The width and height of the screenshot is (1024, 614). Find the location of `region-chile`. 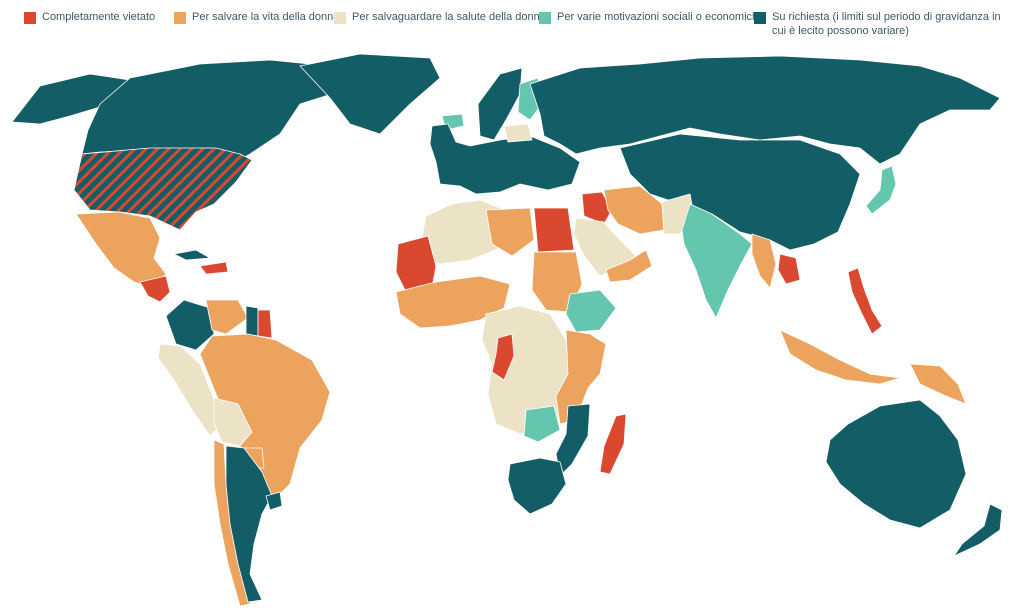

region-chile is located at coordinates (232, 523).